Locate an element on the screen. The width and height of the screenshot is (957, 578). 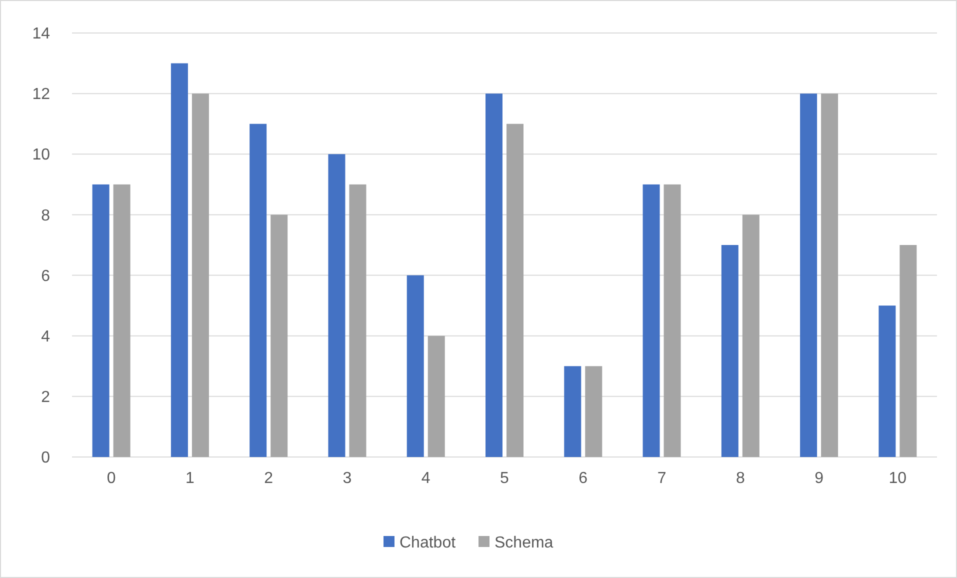
y-tick-label: 10 is located at coordinates (41, 155).